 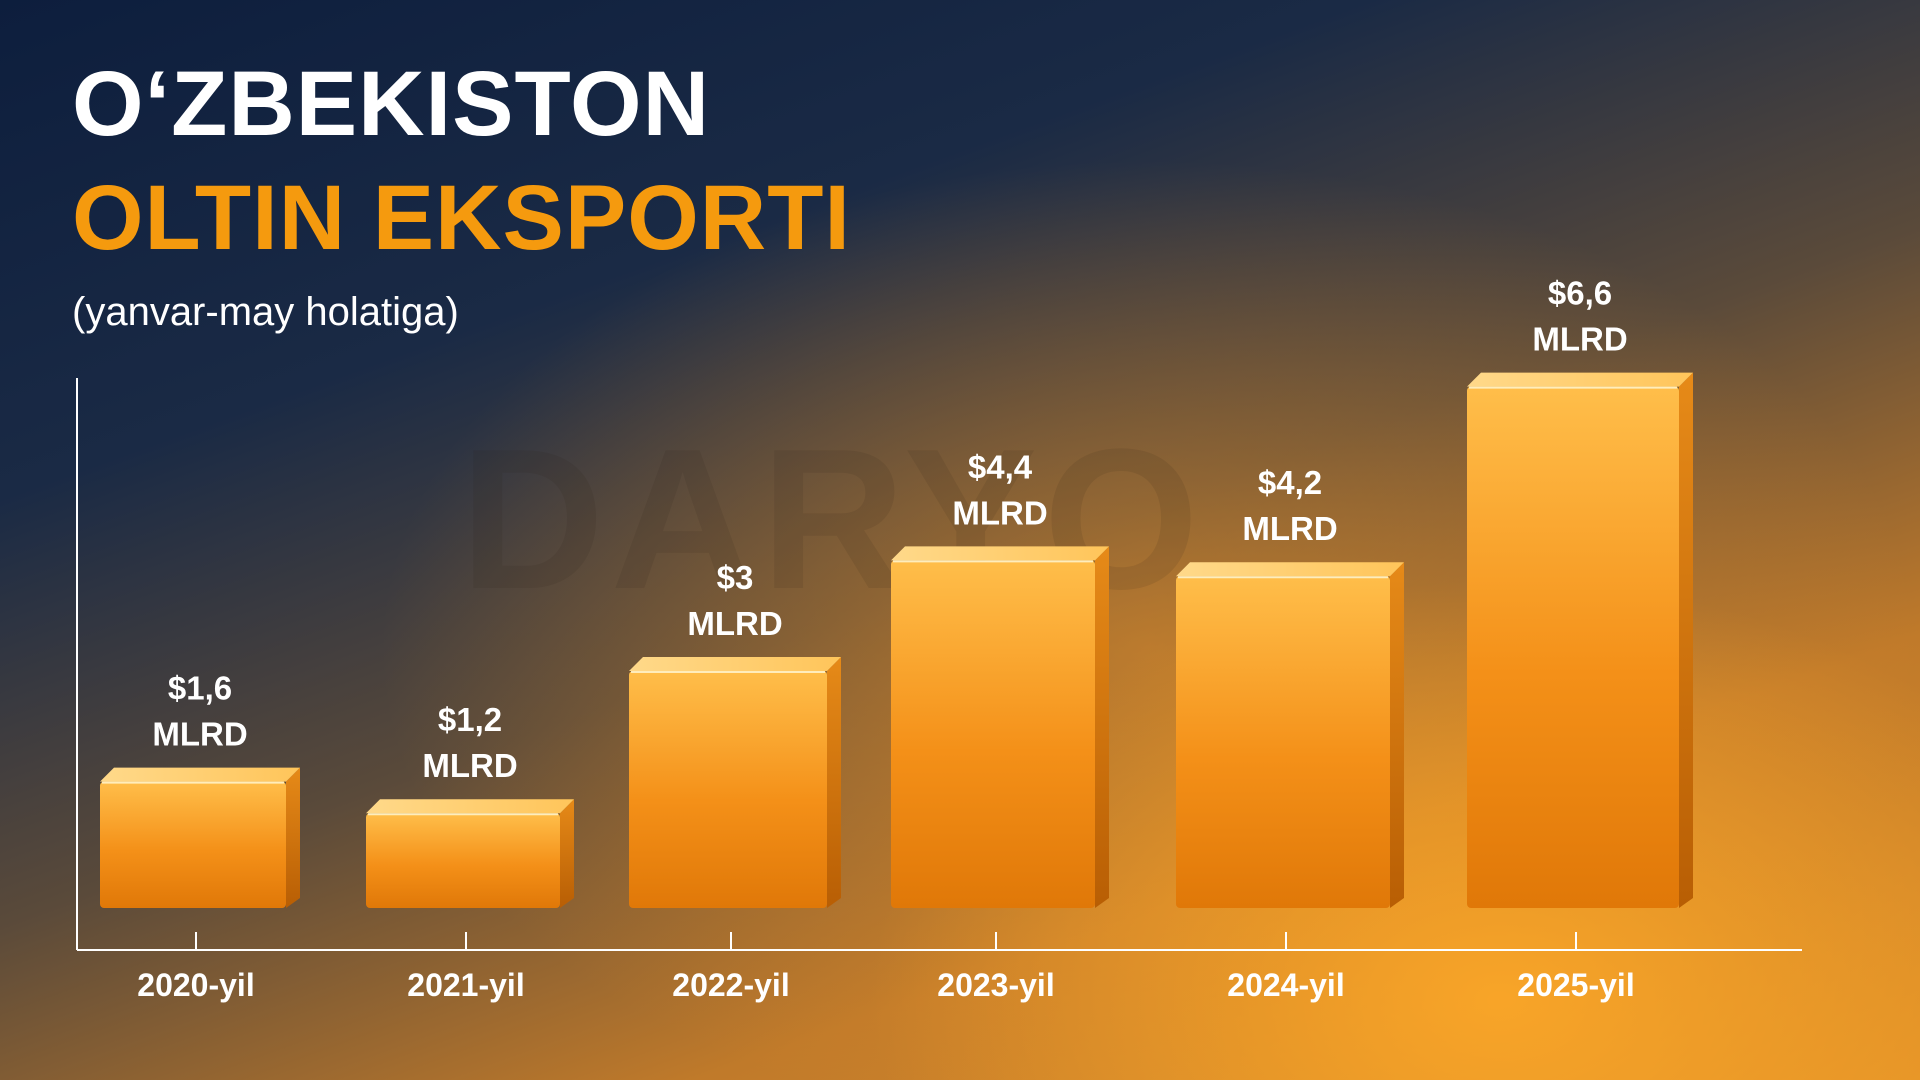 I want to click on bar-value-label: $1,6, so click(x=200, y=688).